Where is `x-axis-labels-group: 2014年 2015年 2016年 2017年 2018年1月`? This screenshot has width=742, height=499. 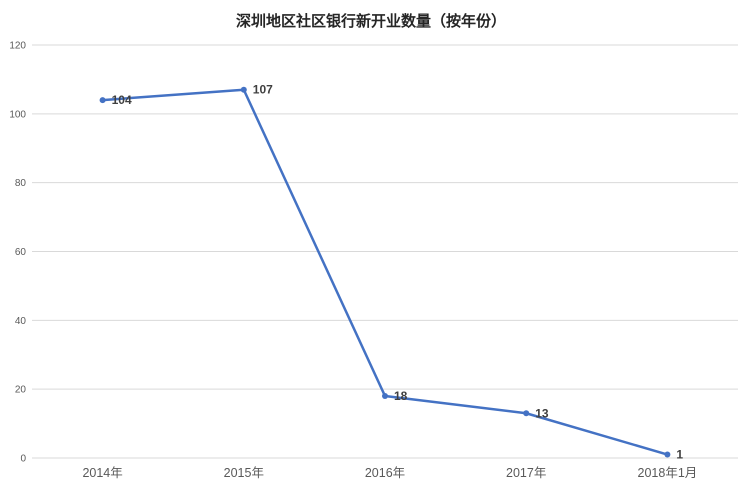 x-axis-labels-group: 2014年 2015年 2016年 2017年 2018年1月 is located at coordinates (389, 473).